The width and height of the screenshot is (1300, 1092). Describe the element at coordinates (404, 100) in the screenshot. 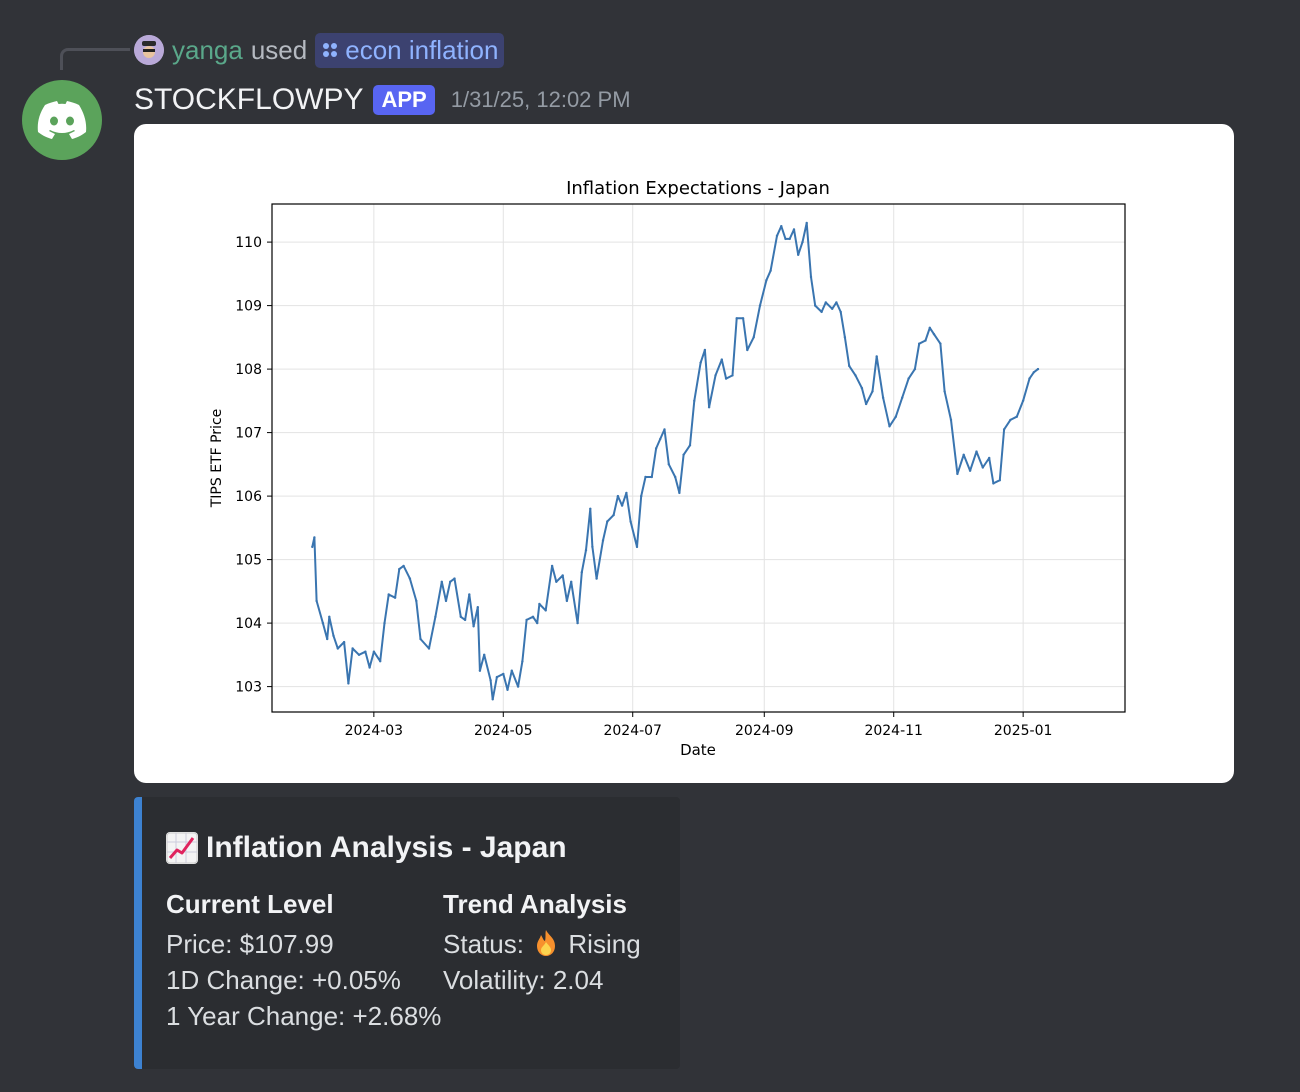

I see `app-badge: APP` at that location.